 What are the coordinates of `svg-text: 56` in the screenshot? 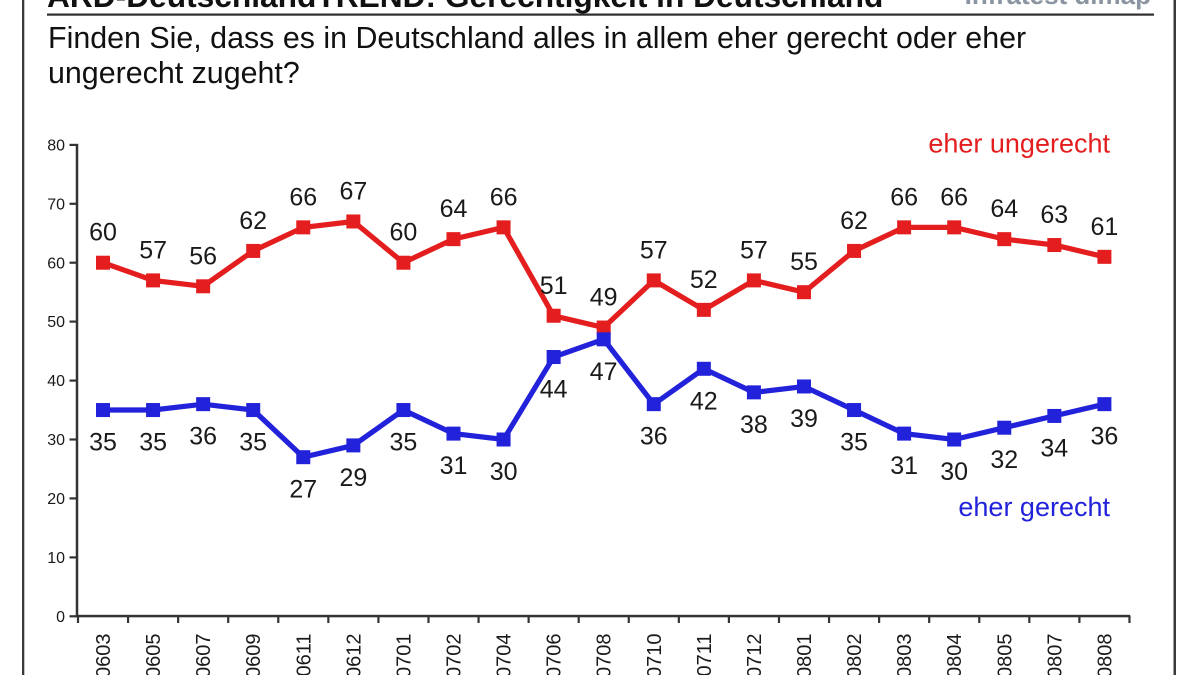 It's located at (203, 256).